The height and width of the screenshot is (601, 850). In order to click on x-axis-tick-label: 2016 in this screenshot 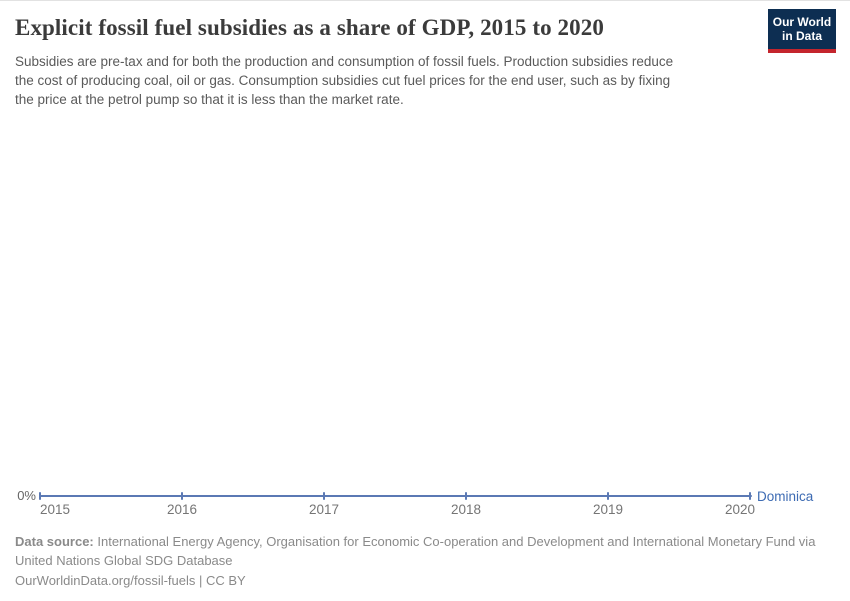, I will do `click(182, 509)`.